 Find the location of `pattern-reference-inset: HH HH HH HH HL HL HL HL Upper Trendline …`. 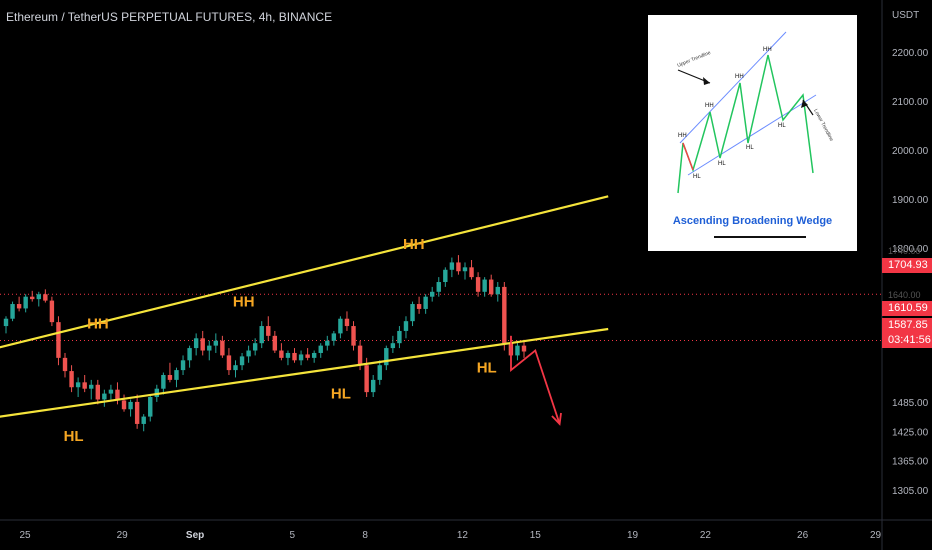

pattern-reference-inset: HH HH HH HH HL HL HL HL Upper Trendline … is located at coordinates (752, 133).